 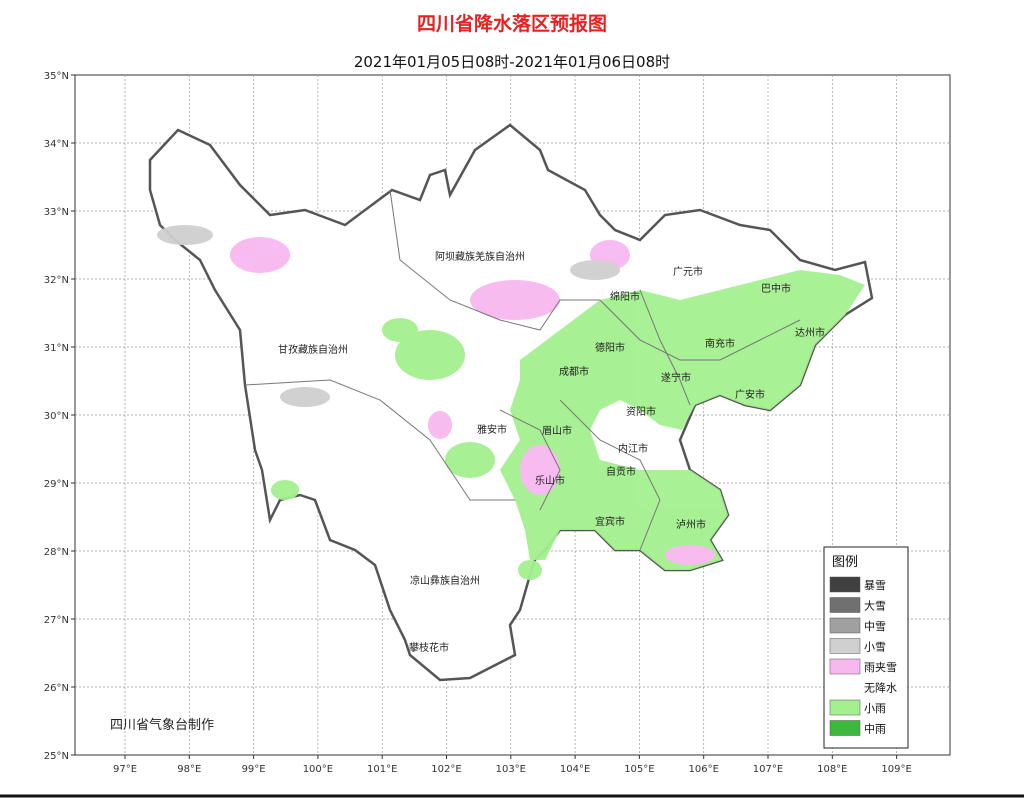 What do you see at coordinates (720, 343) in the screenshot?
I see `city-label: 南充市` at bounding box center [720, 343].